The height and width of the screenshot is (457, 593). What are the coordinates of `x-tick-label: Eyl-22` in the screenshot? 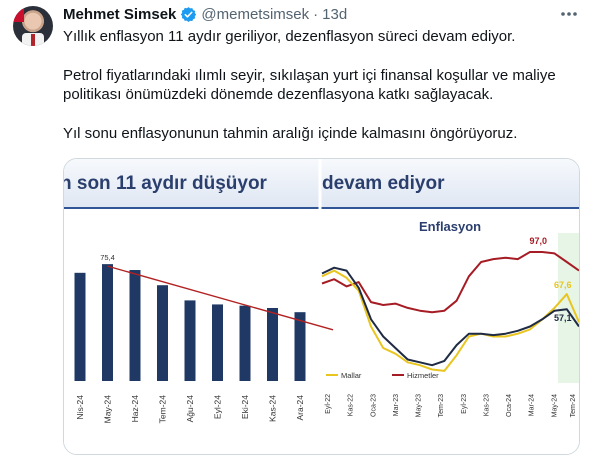 It's located at (328, 404).